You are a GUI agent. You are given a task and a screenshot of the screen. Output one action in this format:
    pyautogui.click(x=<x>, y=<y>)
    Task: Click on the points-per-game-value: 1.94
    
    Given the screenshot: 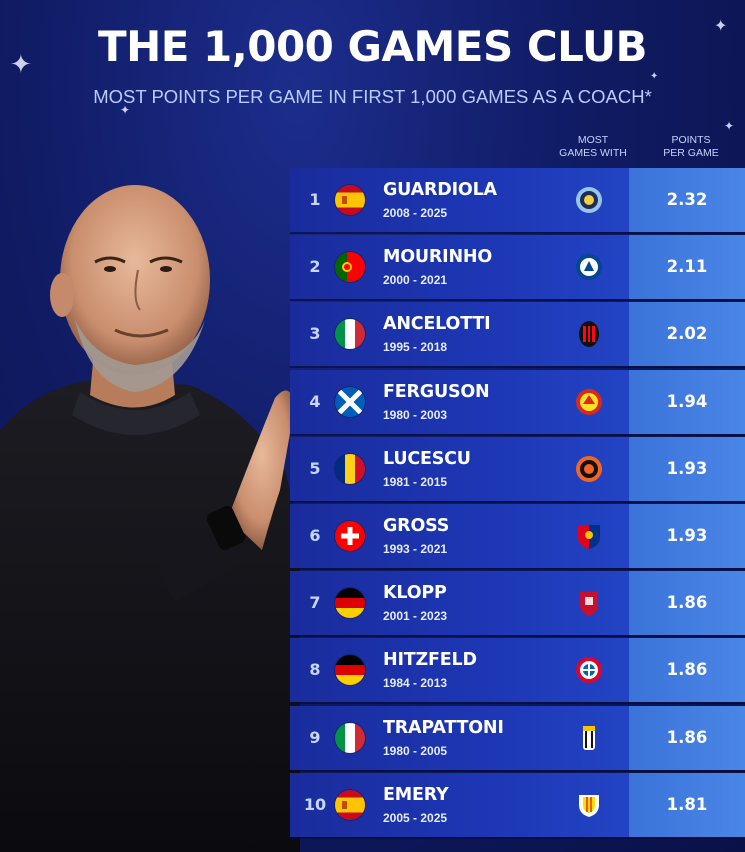 What is the action you would take?
    pyautogui.click(x=687, y=401)
    